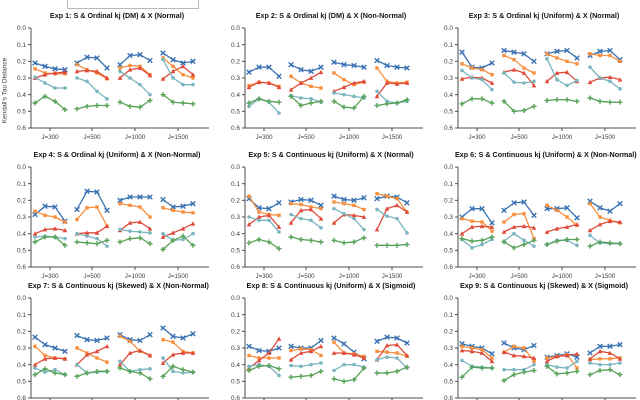  I want to click on legend-box, so click(133, 4).